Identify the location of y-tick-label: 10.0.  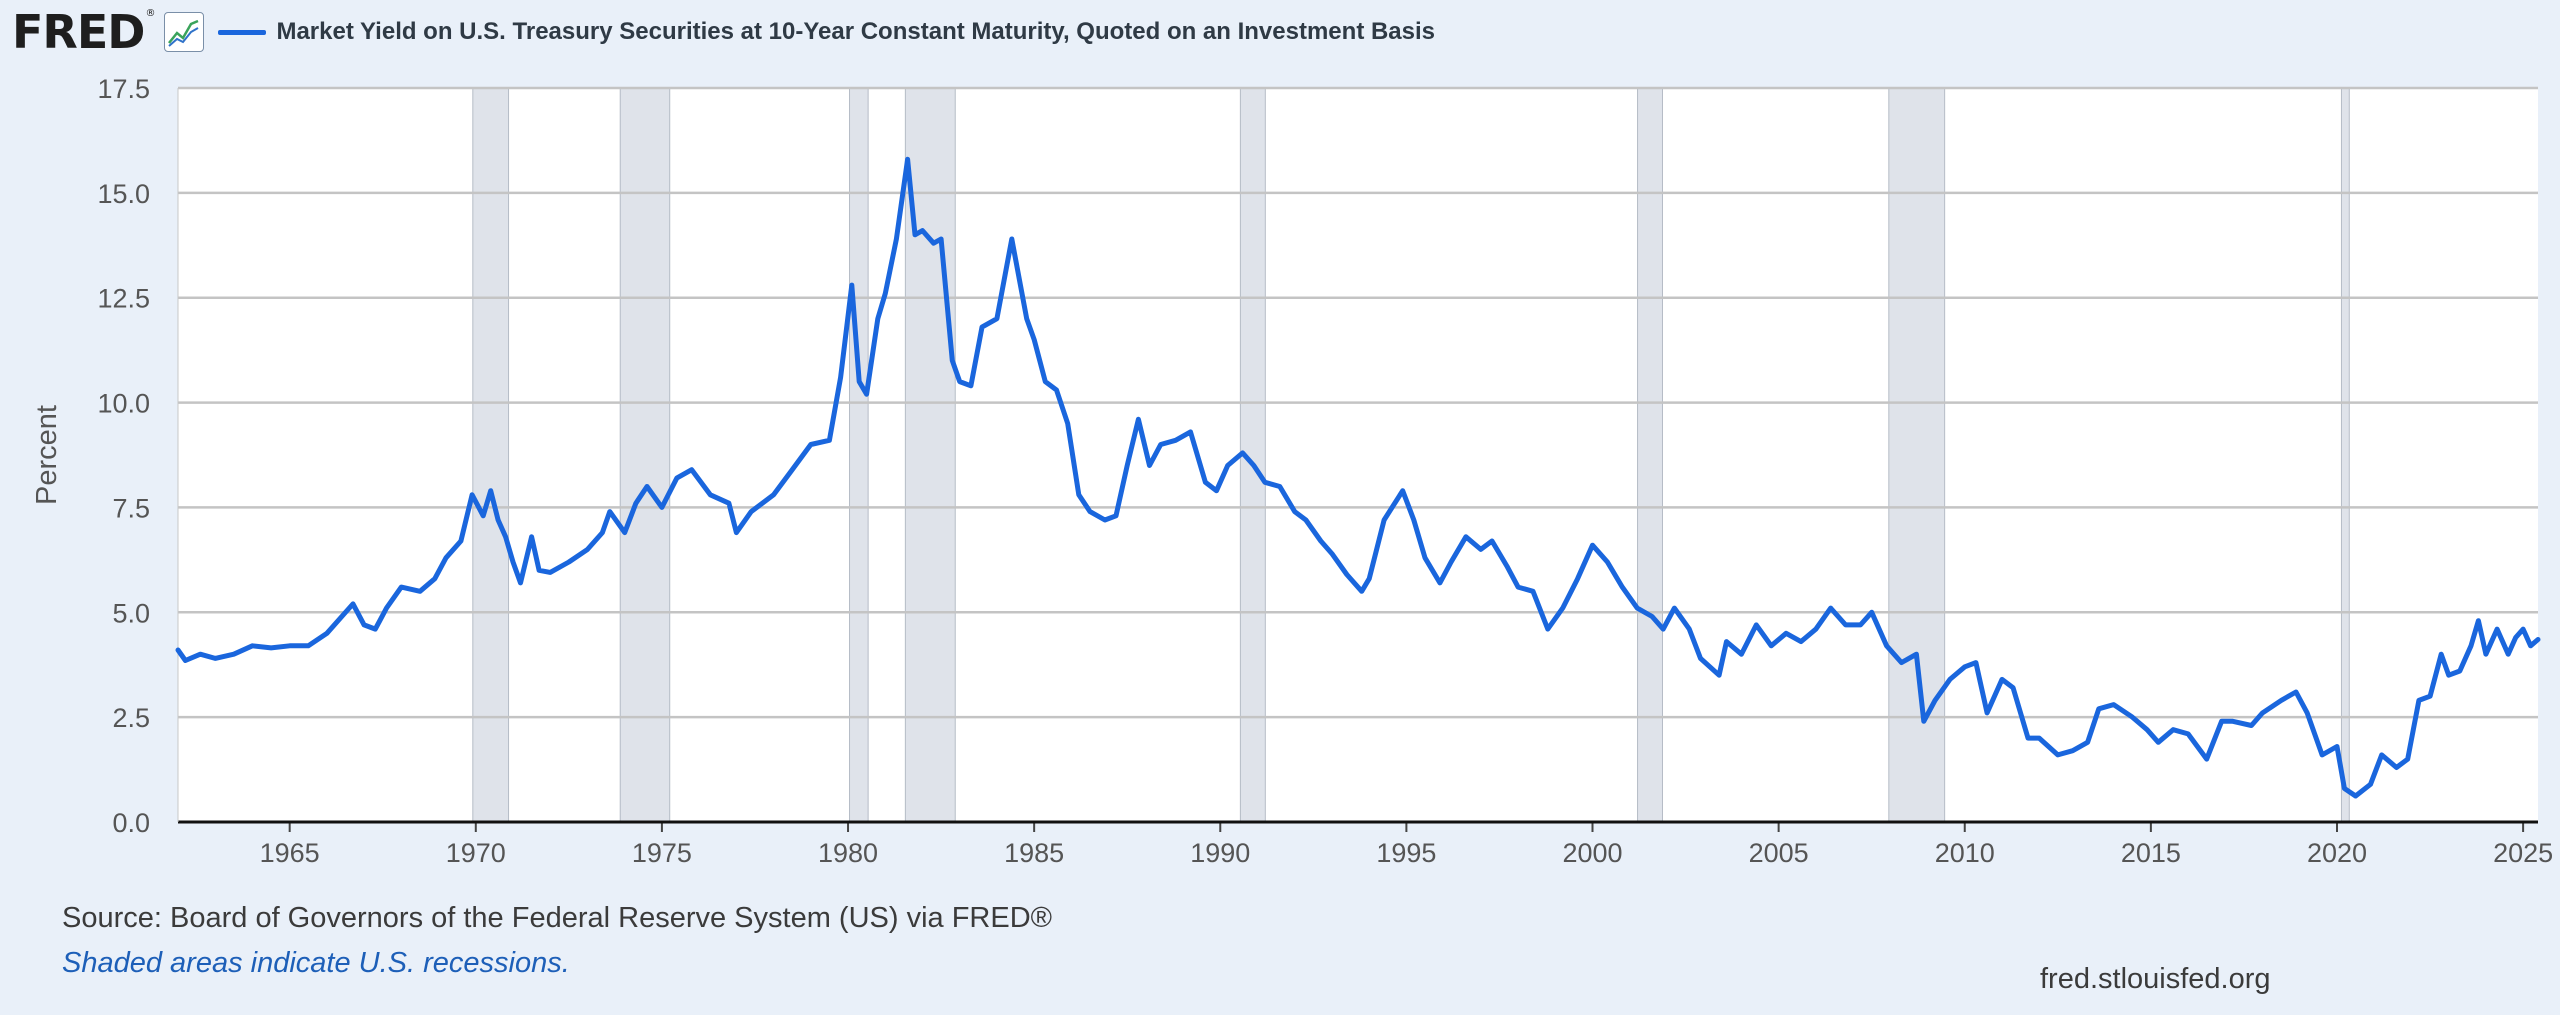
(123, 404).